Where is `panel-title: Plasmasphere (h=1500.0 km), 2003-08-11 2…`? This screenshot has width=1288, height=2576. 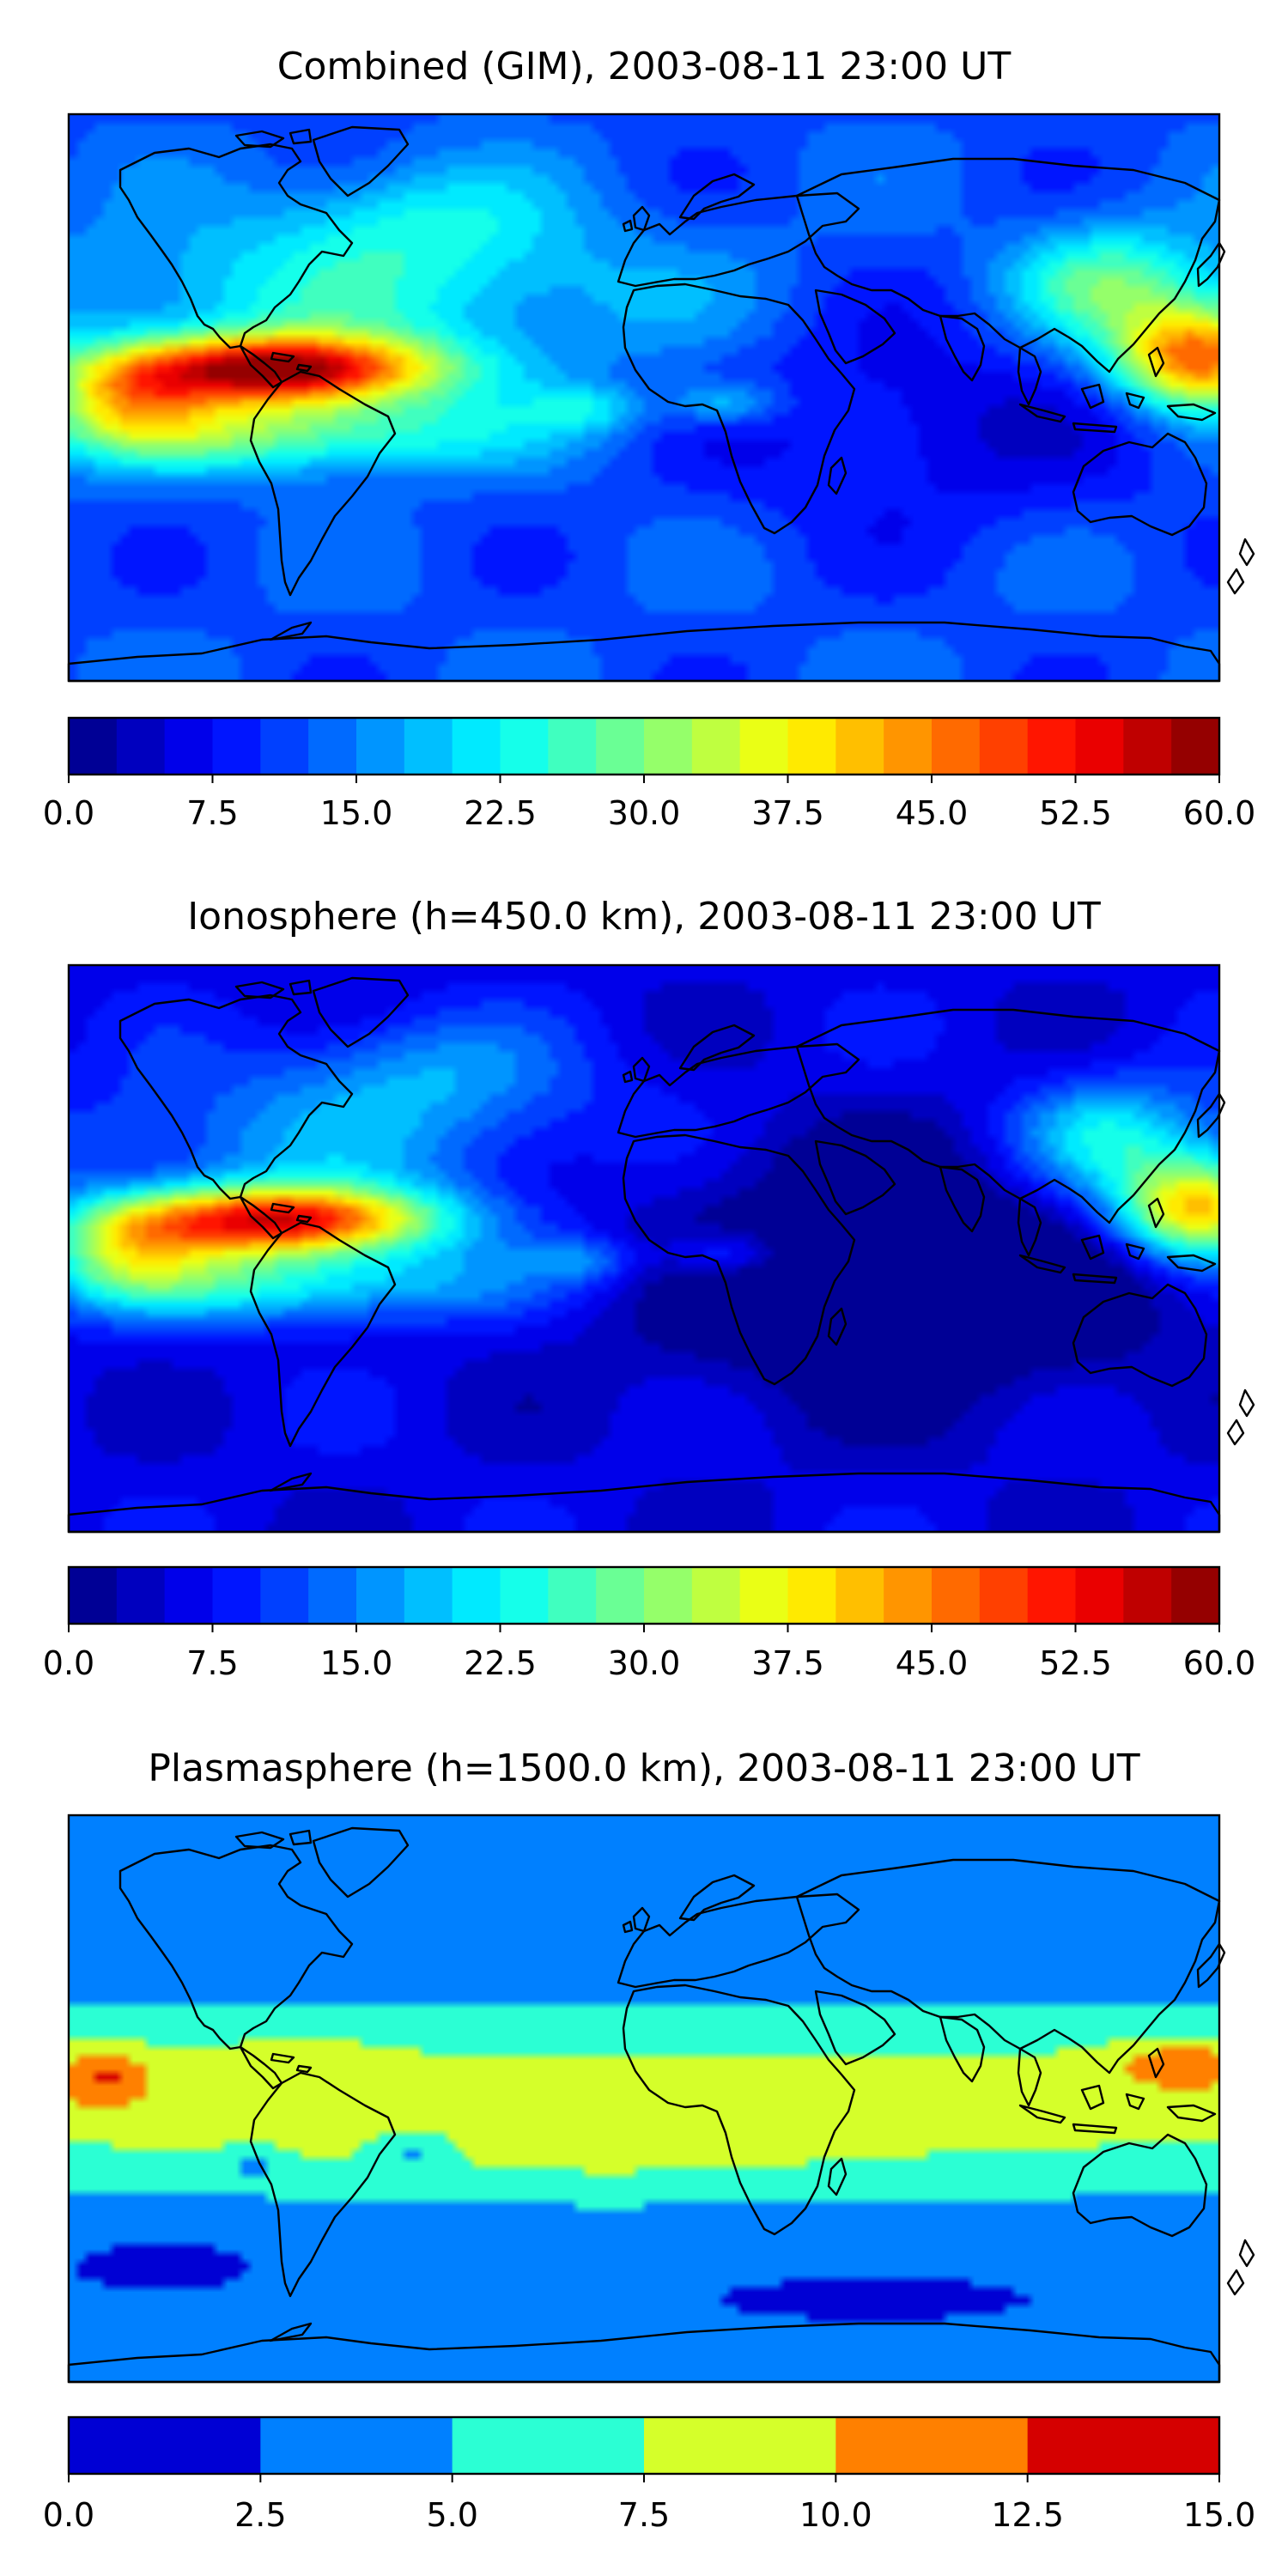
panel-title: Plasmasphere (h=1500.0 km), 2003-08-11 2… is located at coordinates (643, 1769).